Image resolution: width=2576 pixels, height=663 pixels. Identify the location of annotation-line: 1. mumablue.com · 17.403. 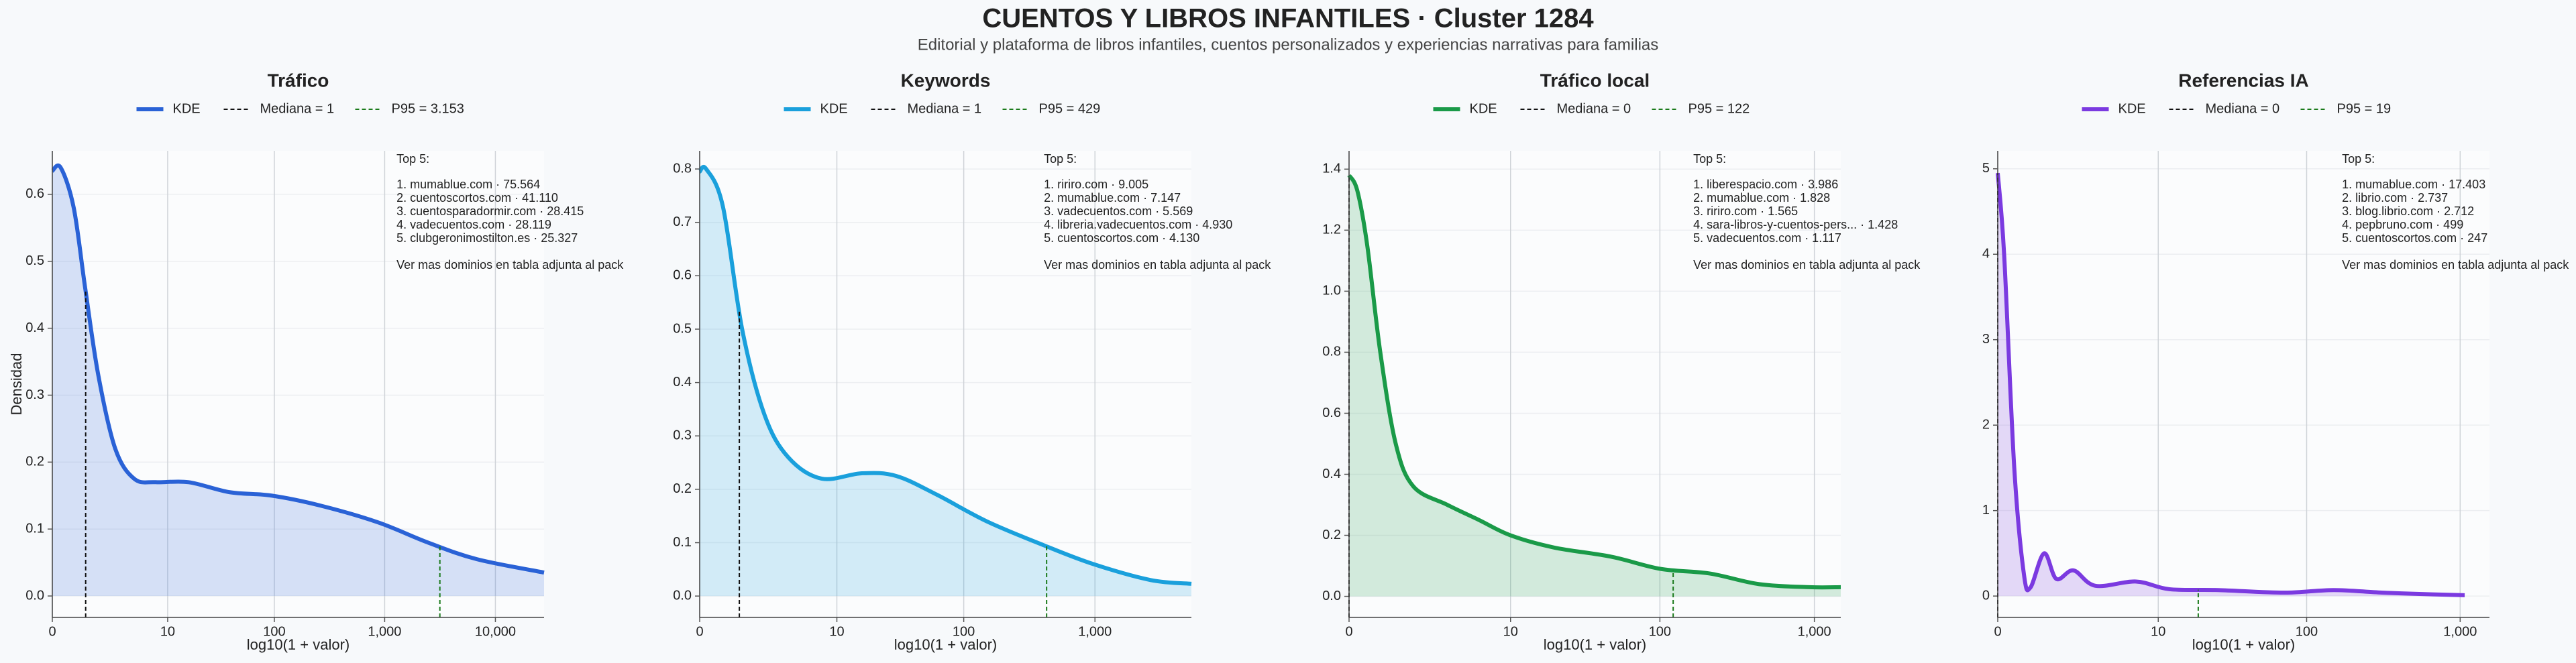
(2413, 184).